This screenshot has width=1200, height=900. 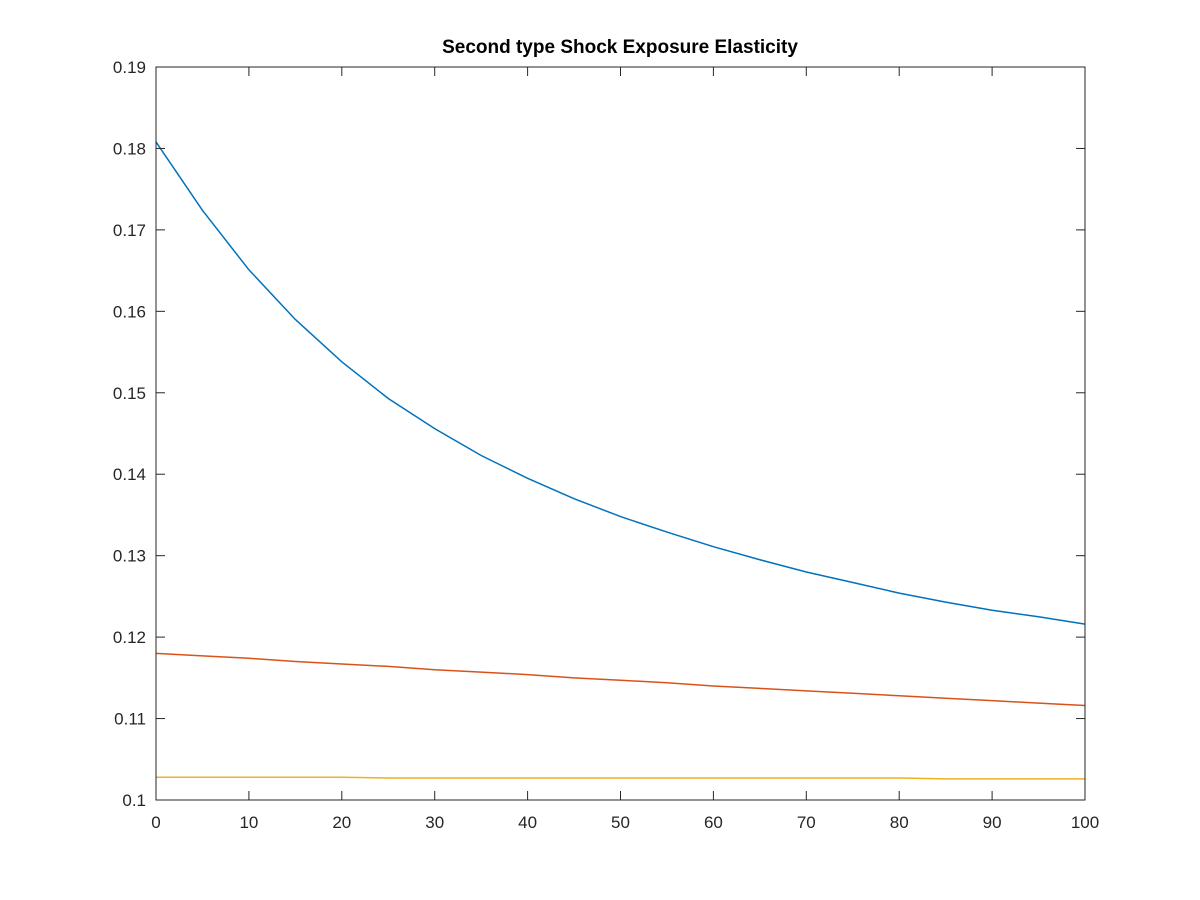 What do you see at coordinates (713, 822) in the screenshot?
I see `x-tick-label: 60` at bounding box center [713, 822].